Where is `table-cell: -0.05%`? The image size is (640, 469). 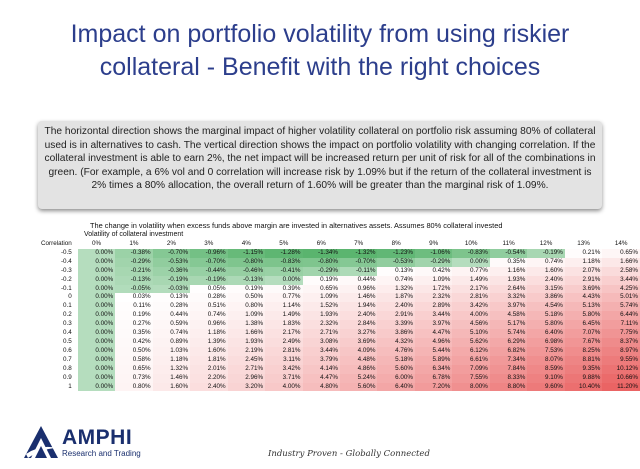 table-cell: -0.05% is located at coordinates (134, 289).